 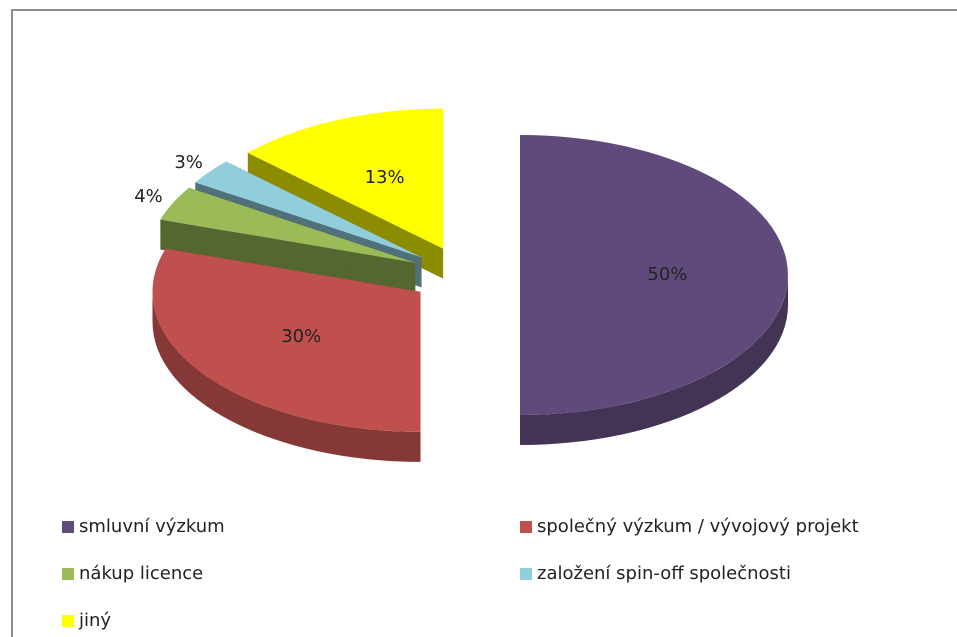 What do you see at coordinates (94, 620) in the screenshot?
I see `legend-label: jiný` at bounding box center [94, 620].